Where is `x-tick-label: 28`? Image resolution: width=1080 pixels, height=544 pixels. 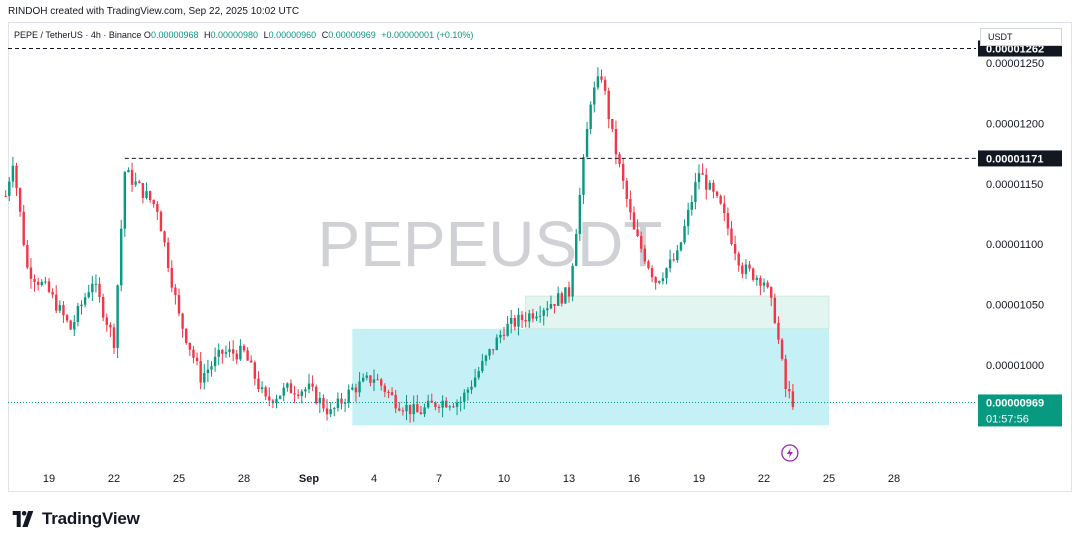
x-tick-label: 28 is located at coordinates (244, 479).